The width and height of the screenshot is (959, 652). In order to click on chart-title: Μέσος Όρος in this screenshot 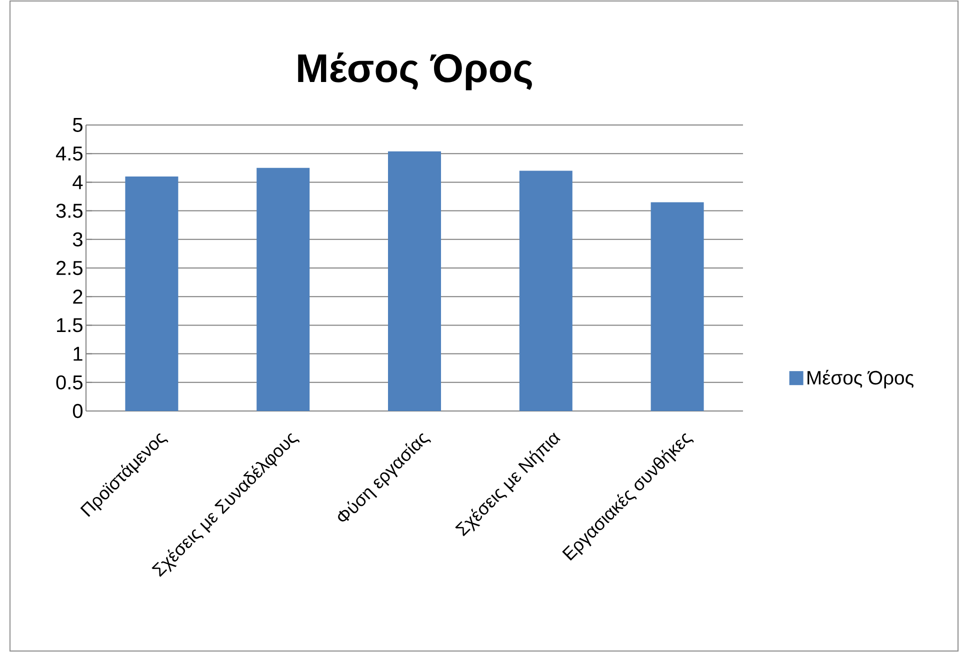, I will do `click(415, 71)`.